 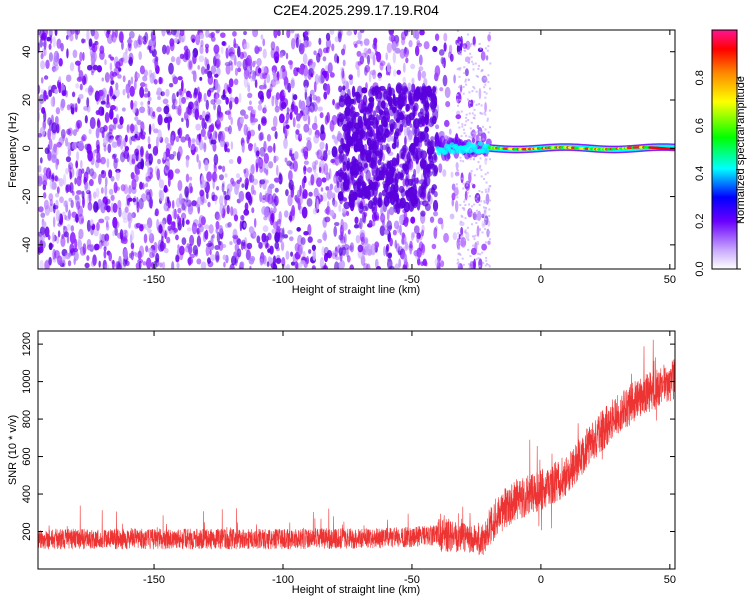 I want to click on colorbar-tick-label: 0.2, so click(x=700, y=221).